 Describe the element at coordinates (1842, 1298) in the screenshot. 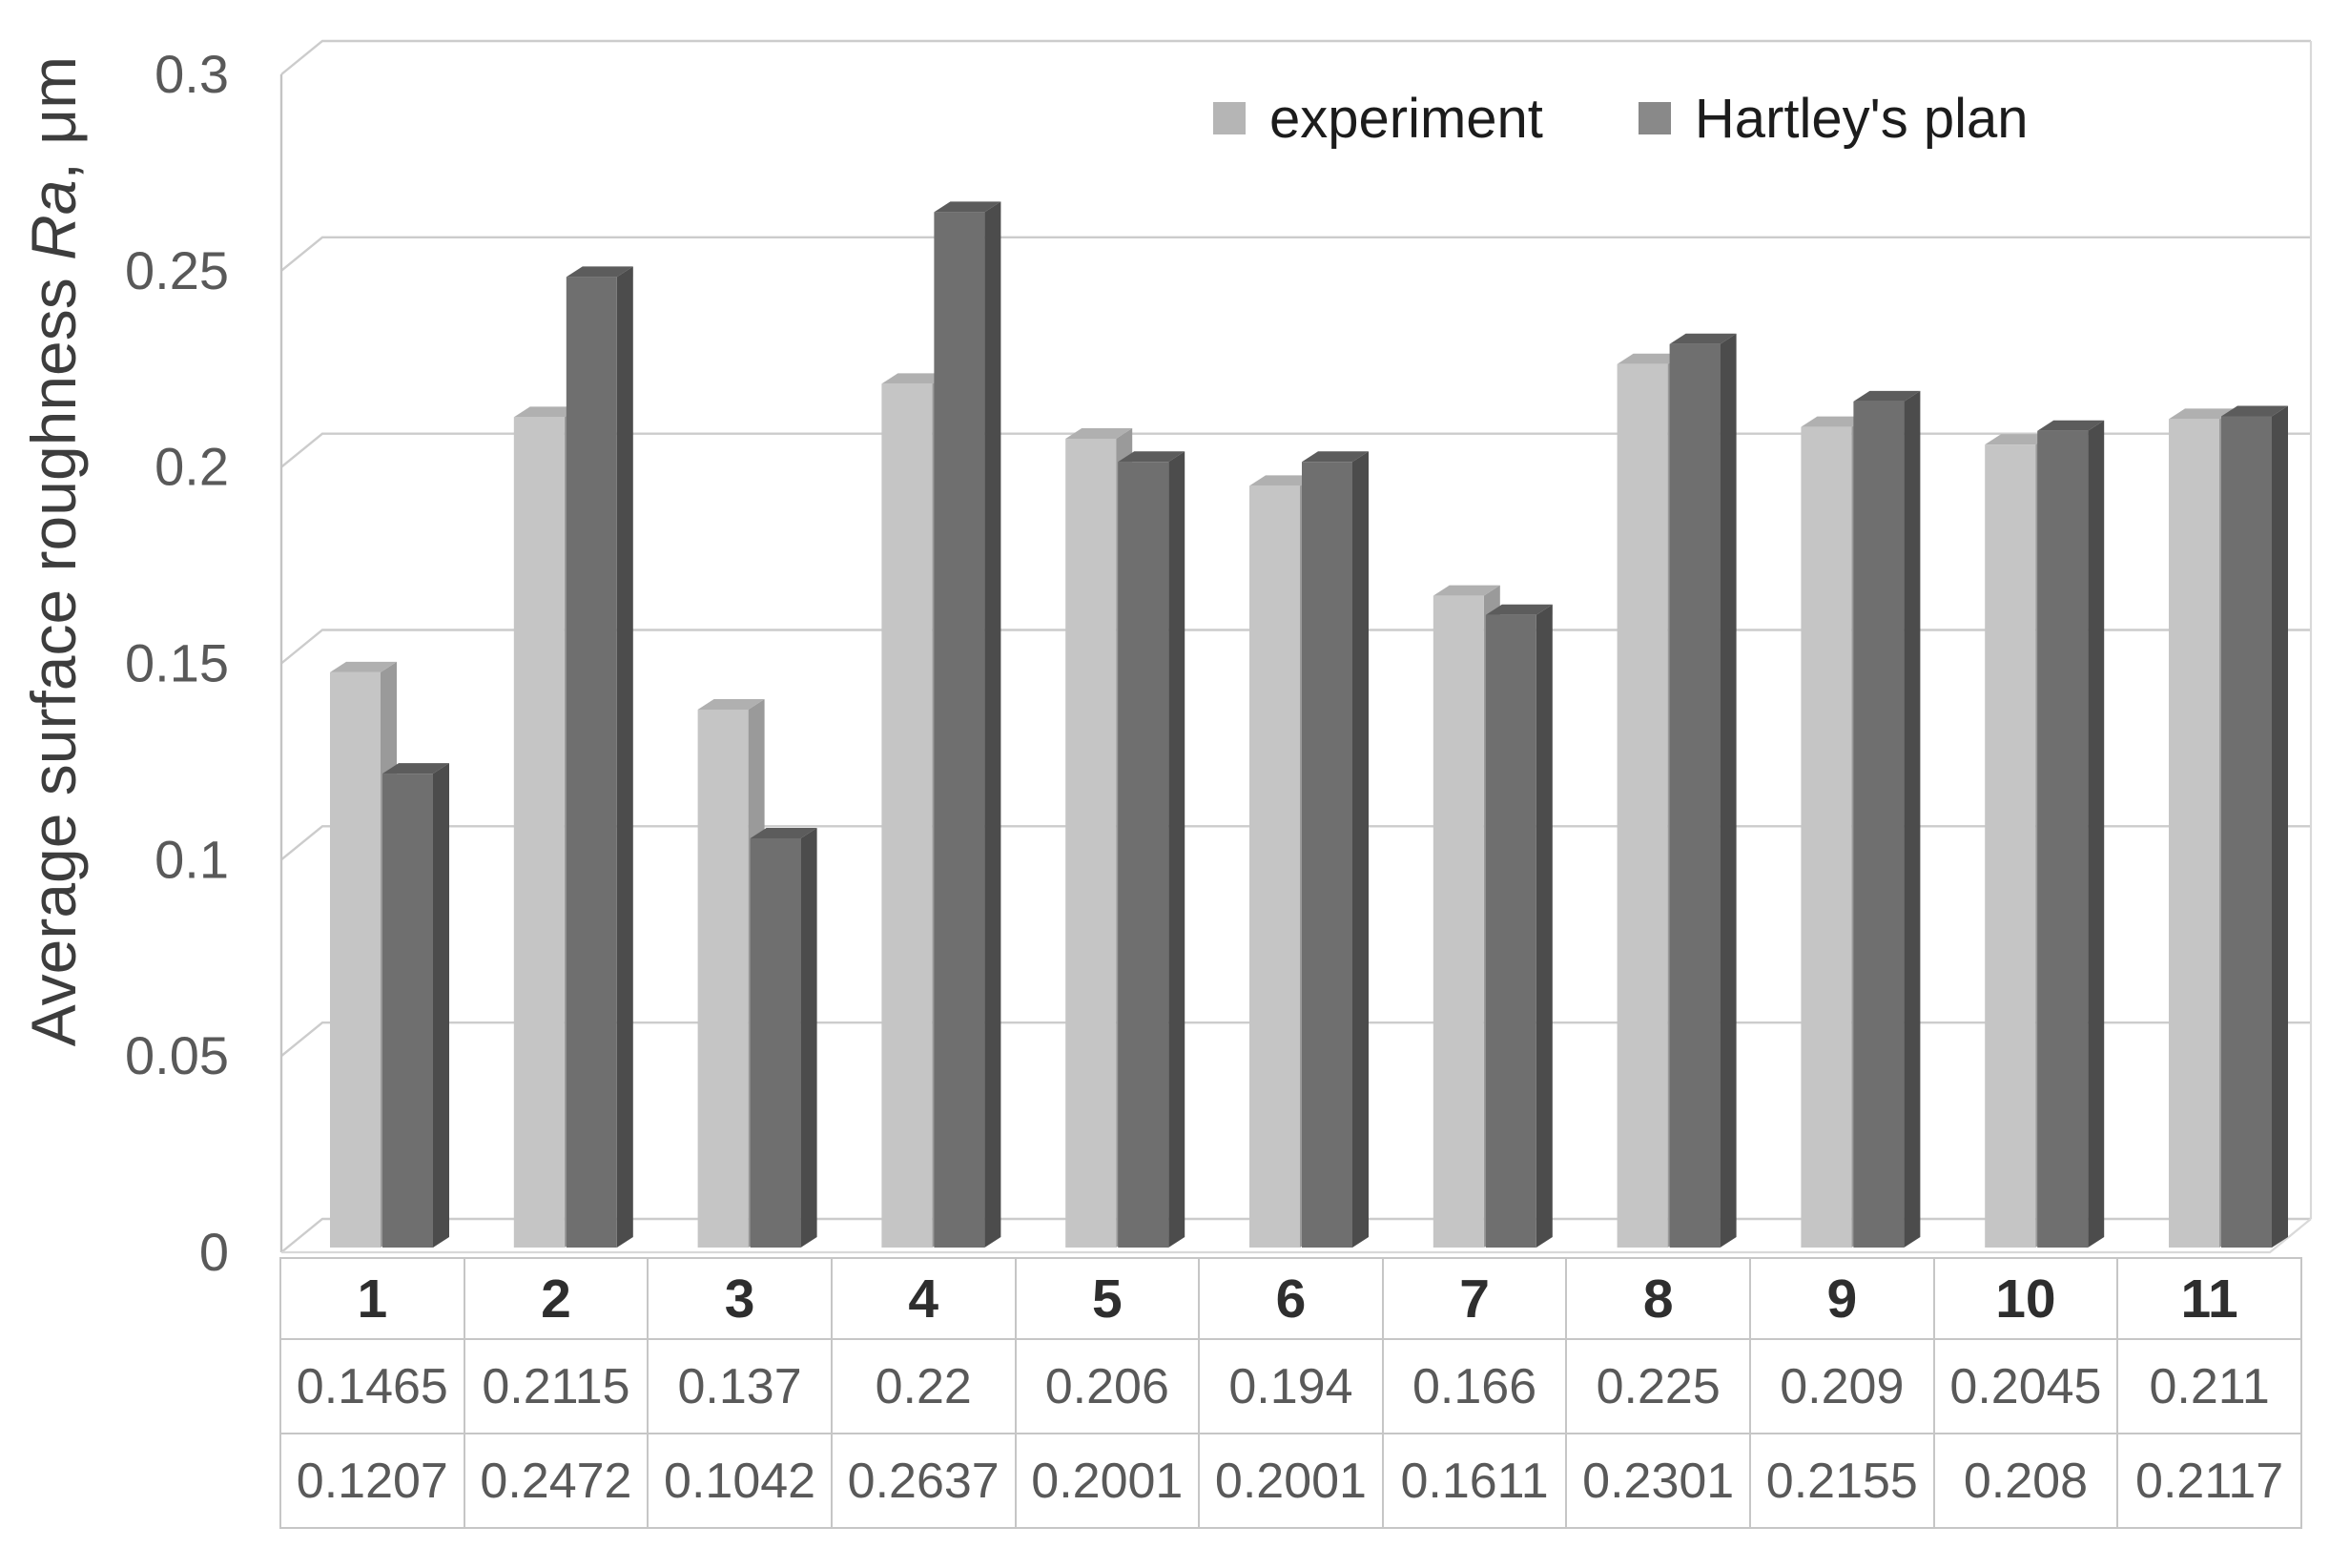

I see `table-cell: 9` at that location.